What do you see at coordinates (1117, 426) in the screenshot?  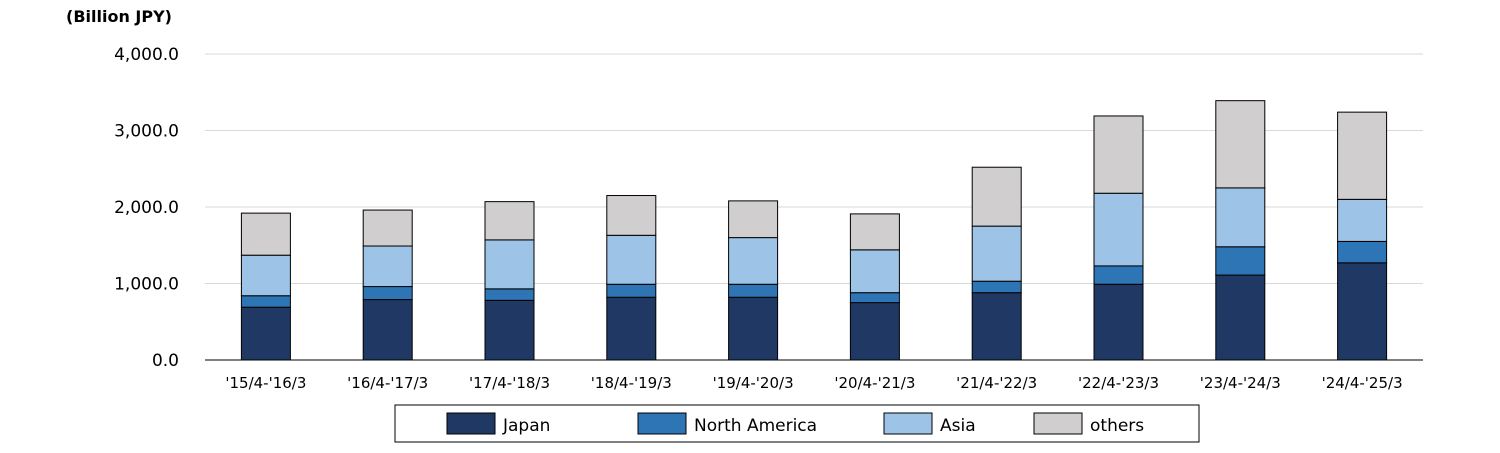 I see `legend-label: others` at bounding box center [1117, 426].